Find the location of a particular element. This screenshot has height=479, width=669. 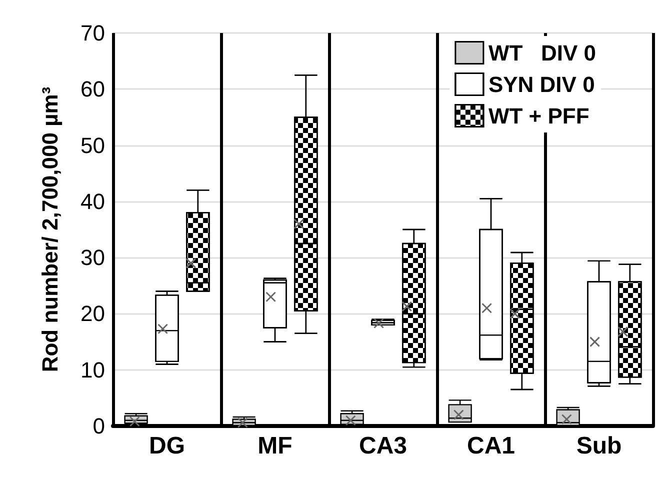

y-axis-title: Rod number/ 2,700,000 µm³ is located at coordinates (50, 229).